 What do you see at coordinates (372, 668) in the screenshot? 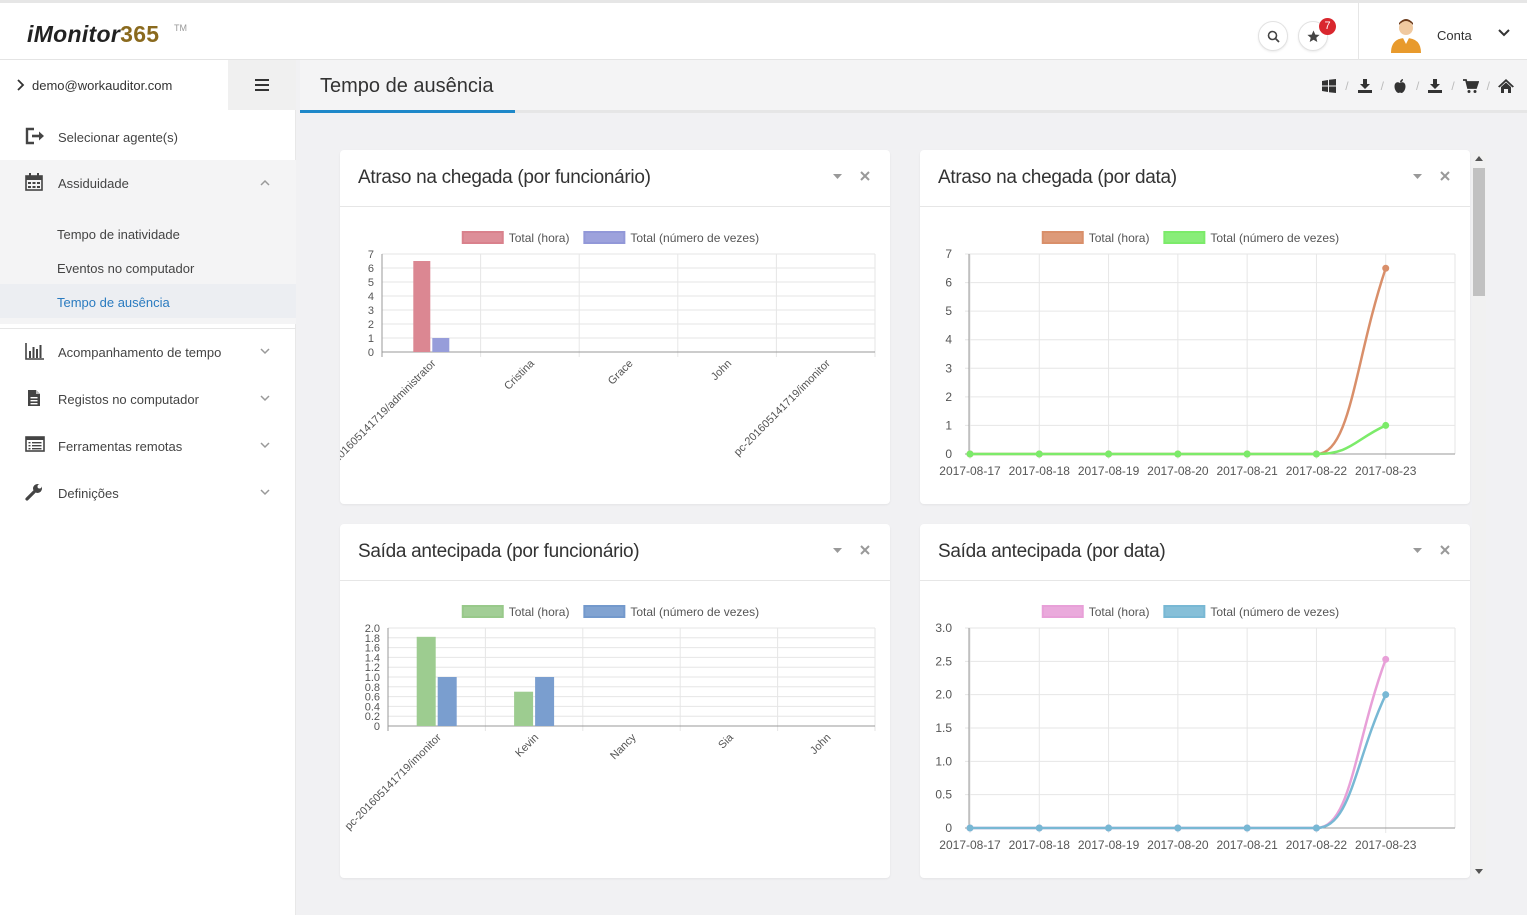
I see `y-tick-label: 1.2` at bounding box center [372, 668].